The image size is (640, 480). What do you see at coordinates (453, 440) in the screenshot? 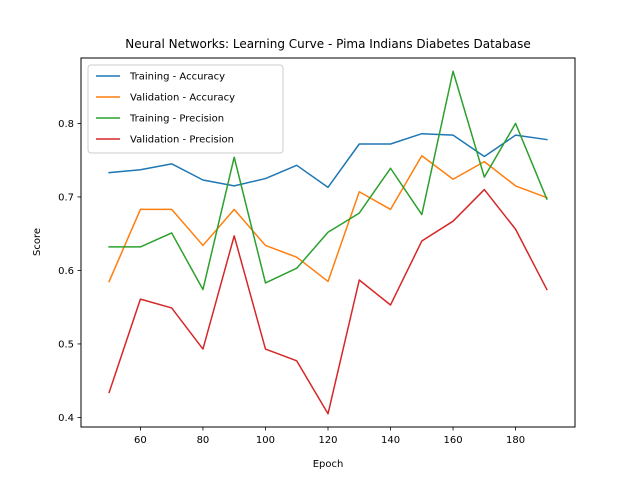
I see `x-tick-label: 160` at bounding box center [453, 440].